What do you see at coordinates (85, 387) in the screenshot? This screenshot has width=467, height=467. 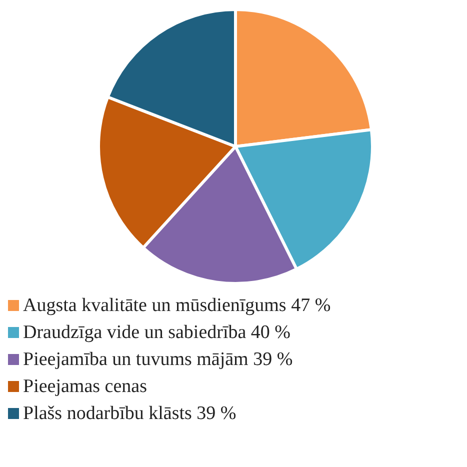 I see `legend-label: Pieejamas cenas` at bounding box center [85, 387].